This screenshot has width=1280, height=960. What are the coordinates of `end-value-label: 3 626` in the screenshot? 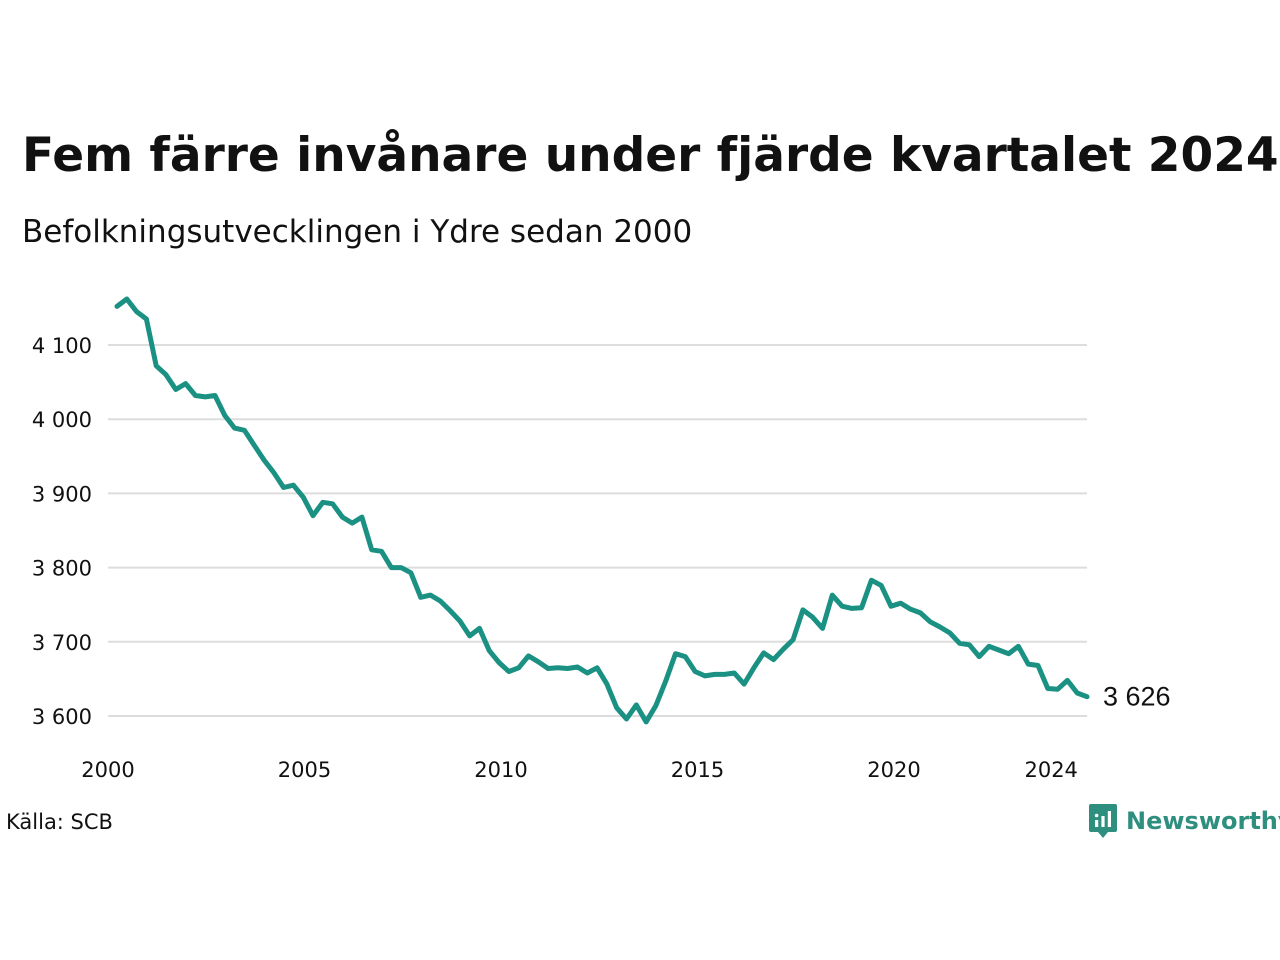 It's located at (1137, 697).